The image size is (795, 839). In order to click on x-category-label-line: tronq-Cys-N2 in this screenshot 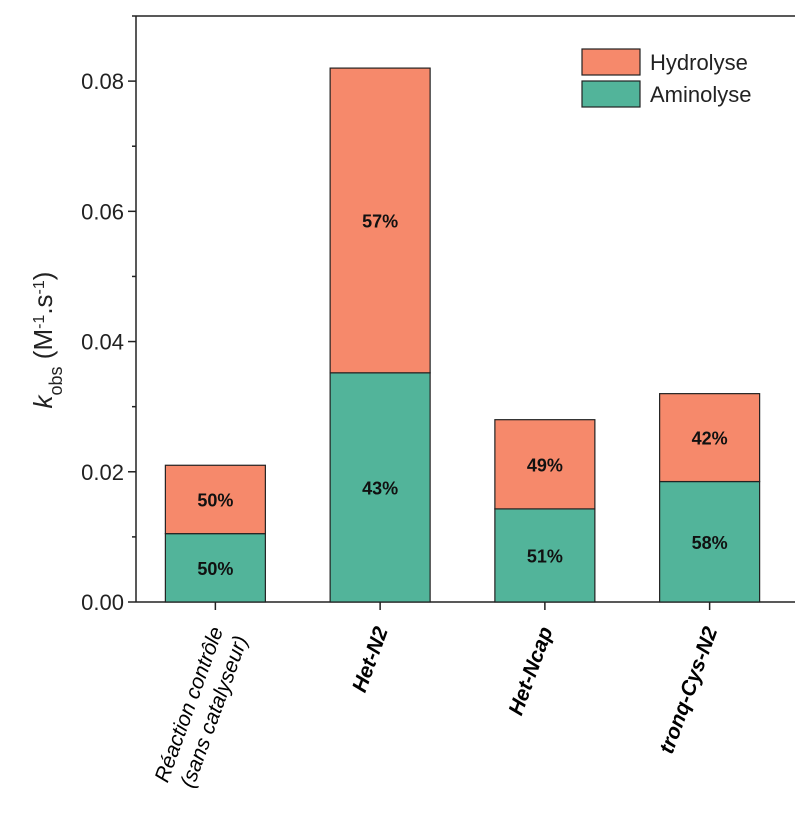, I will do `click(688, 690)`.